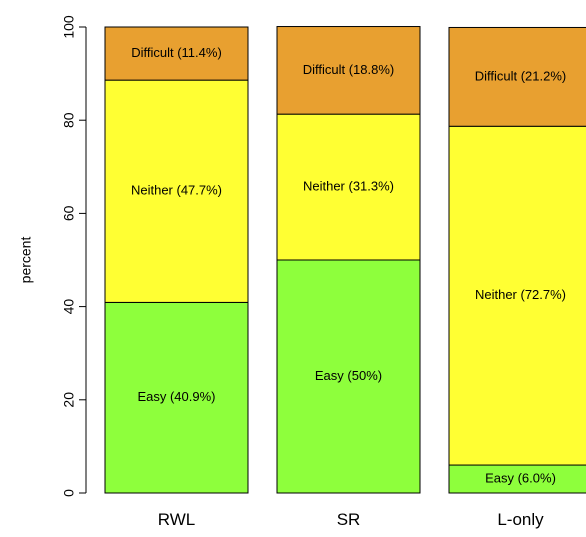 The width and height of the screenshot is (586, 537). I want to click on bar-segment-label: Neither (31.3%), so click(348, 186).